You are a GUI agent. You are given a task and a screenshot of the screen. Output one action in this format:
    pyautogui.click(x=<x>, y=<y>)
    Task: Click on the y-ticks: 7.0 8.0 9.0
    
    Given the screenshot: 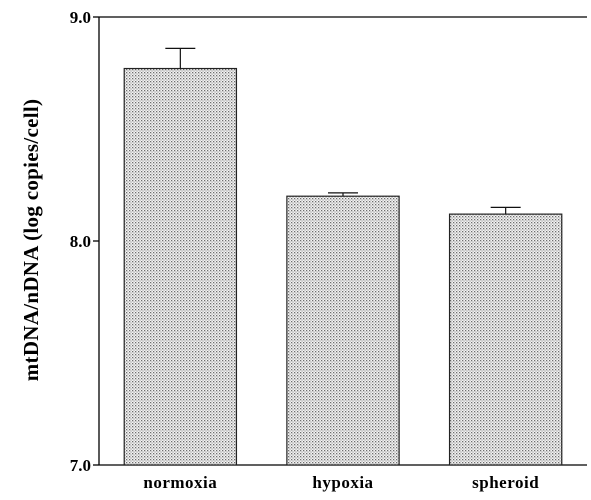 What is the action you would take?
    pyautogui.click(x=84, y=241)
    